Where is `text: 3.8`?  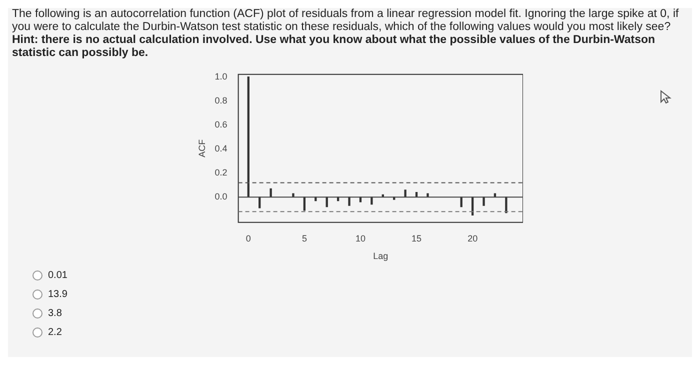
text: 3.8 is located at coordinates (55, 313).